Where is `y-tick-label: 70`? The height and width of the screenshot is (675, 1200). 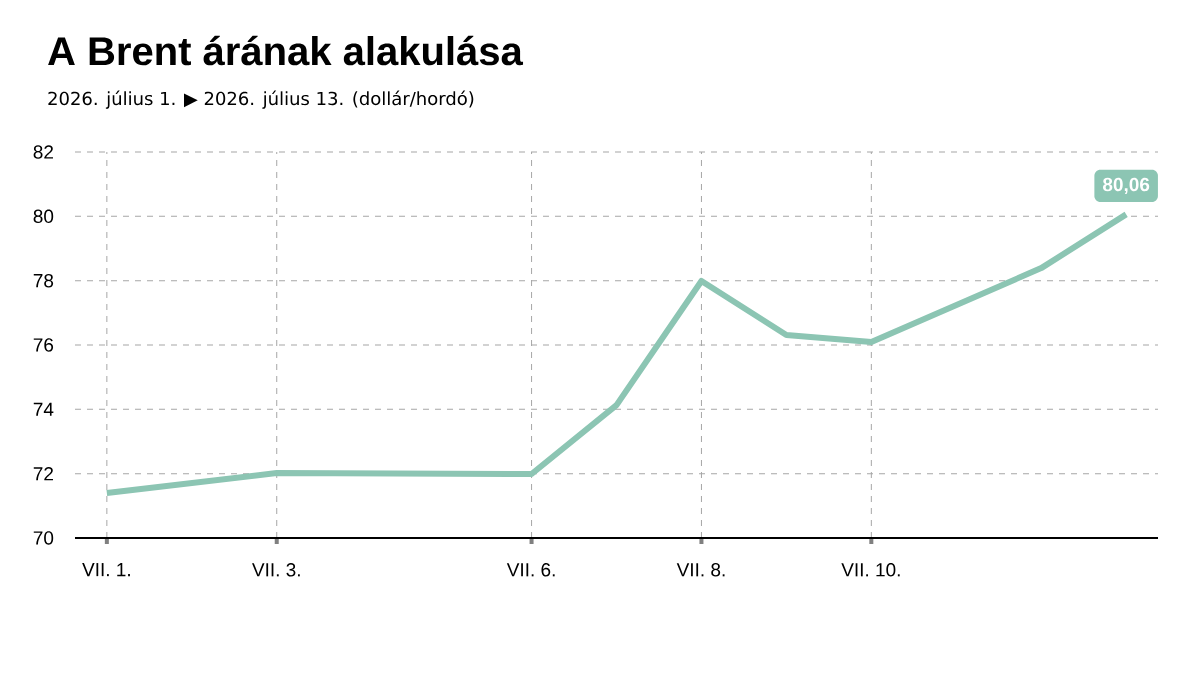 y-tick-label: 70 is located at coordinates (43, 538).